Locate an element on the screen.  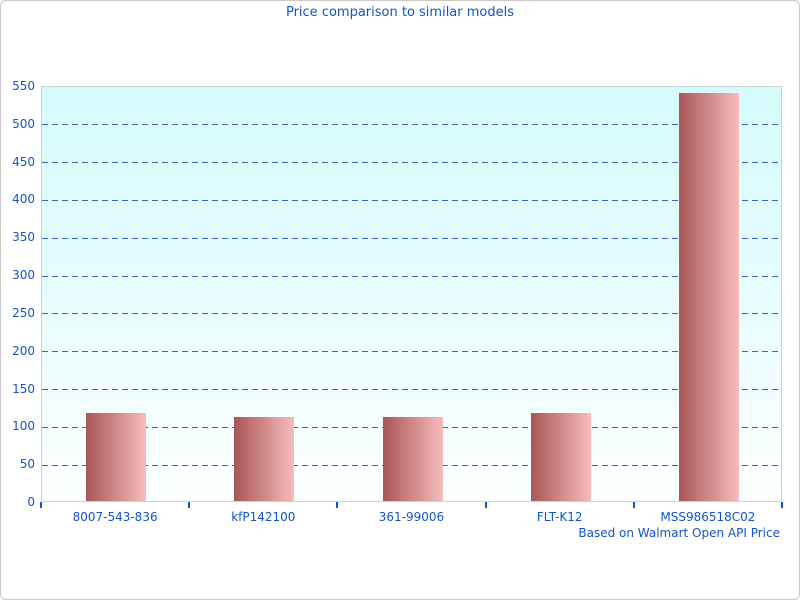
x-category-label-MSS986518C02: MSS986518C02 is located at coordinates (708, 517).